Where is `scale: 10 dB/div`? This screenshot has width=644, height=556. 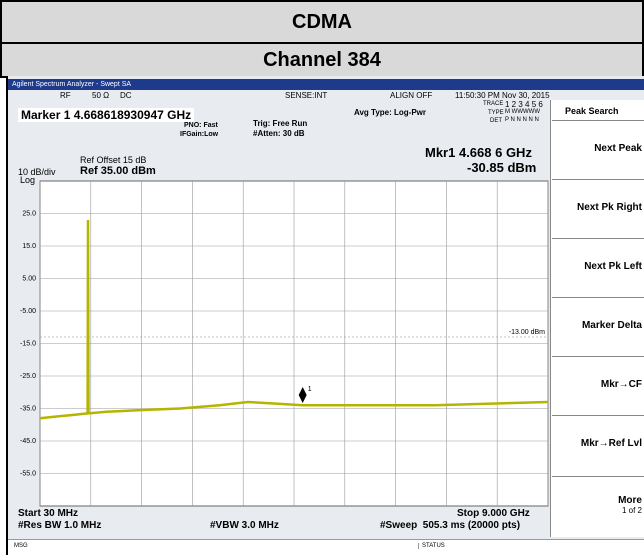
scale: 10 dB/div is located at coordinates (37, 172).